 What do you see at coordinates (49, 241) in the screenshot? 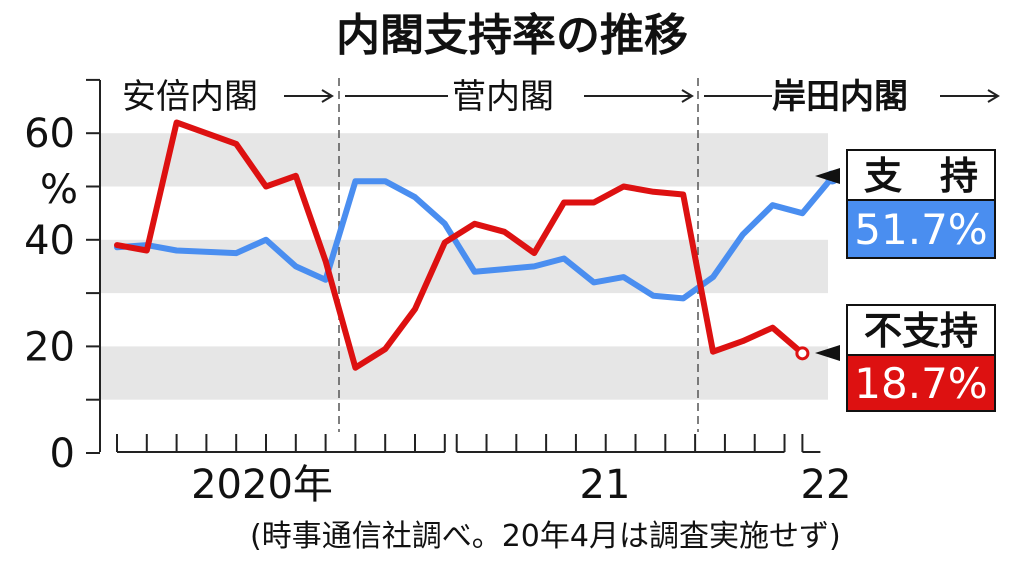
I see `y-tick-label: 40` at bounding box center [49, 241].